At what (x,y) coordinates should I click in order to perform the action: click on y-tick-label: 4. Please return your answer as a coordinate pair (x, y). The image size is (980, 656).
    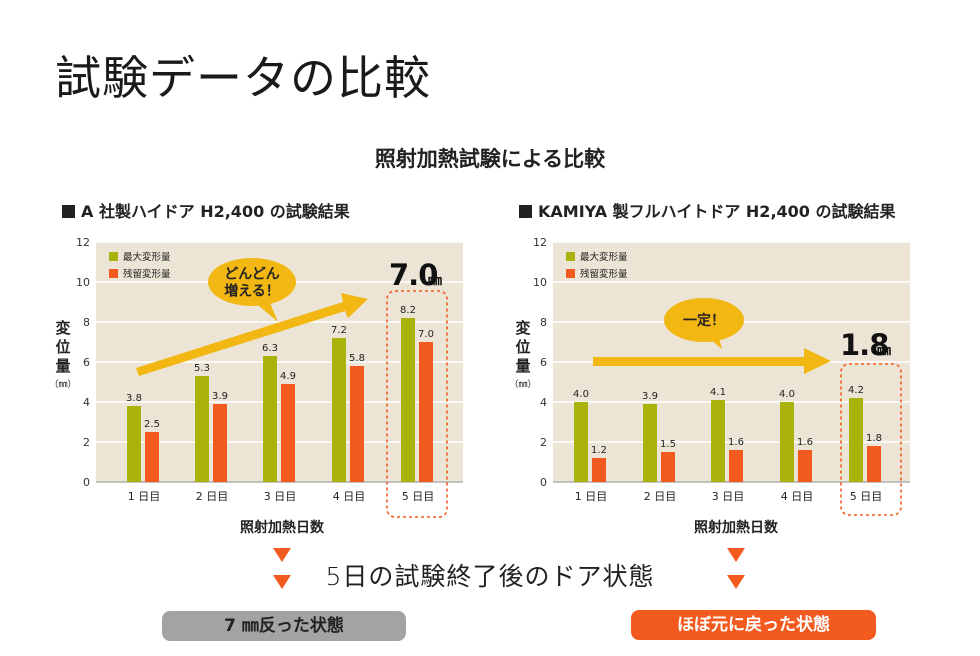
    Looking at the image, I should click on (86, 402).